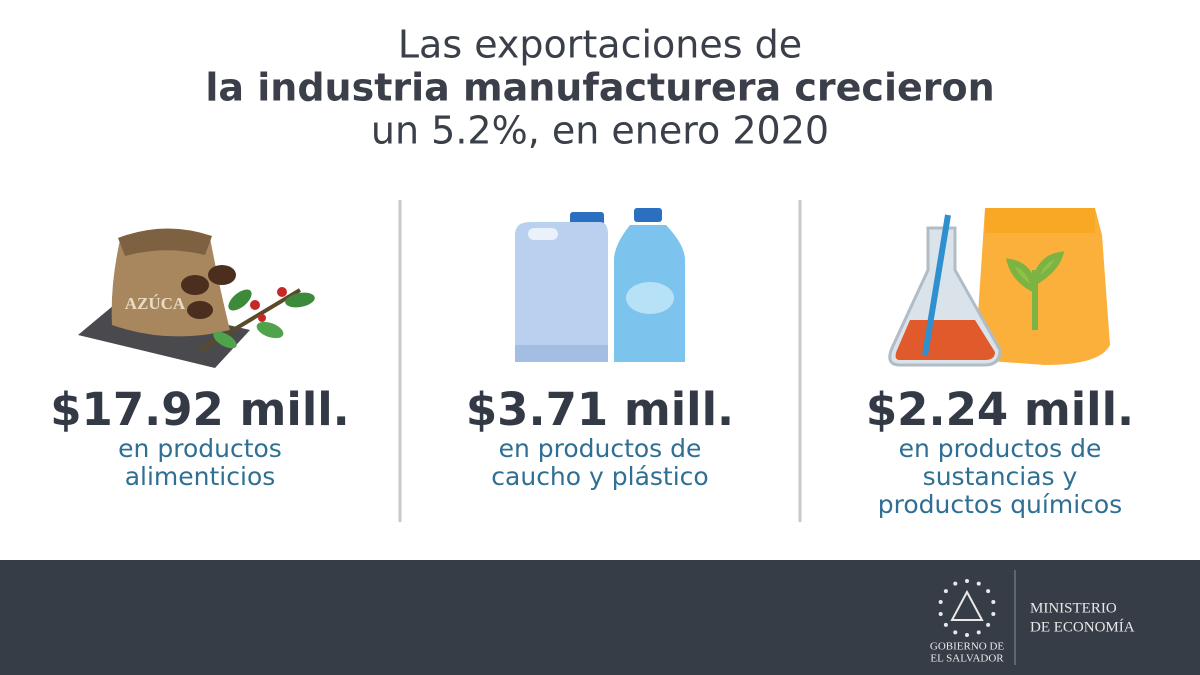 The height and width of the screenshot is (675, 1200). What do you see at coordinates (600, 45) in the screenshot?
I see `title-line: Las exportaciones de` at bounding box center [600, 45].